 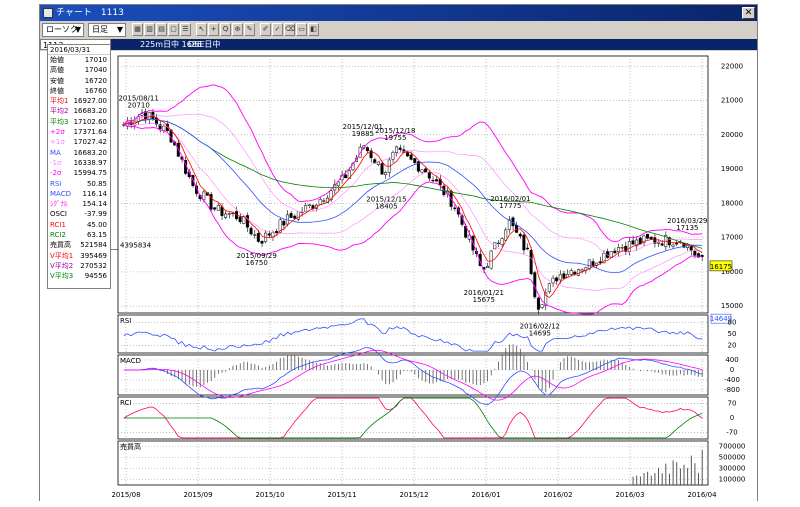 I want to click on pencil-icon: ✐, so click(x=265, y=29).